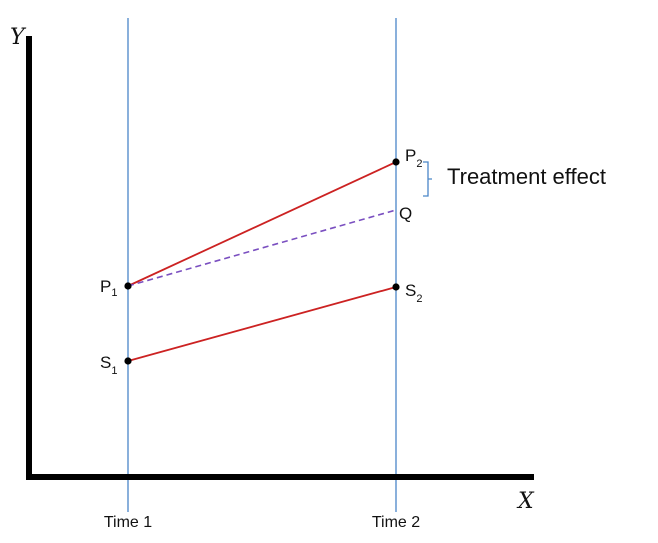  What do you see at coordinates (405, 213) in the screenshot?
I see `label-q: Q` at bounding box center [405, 213].